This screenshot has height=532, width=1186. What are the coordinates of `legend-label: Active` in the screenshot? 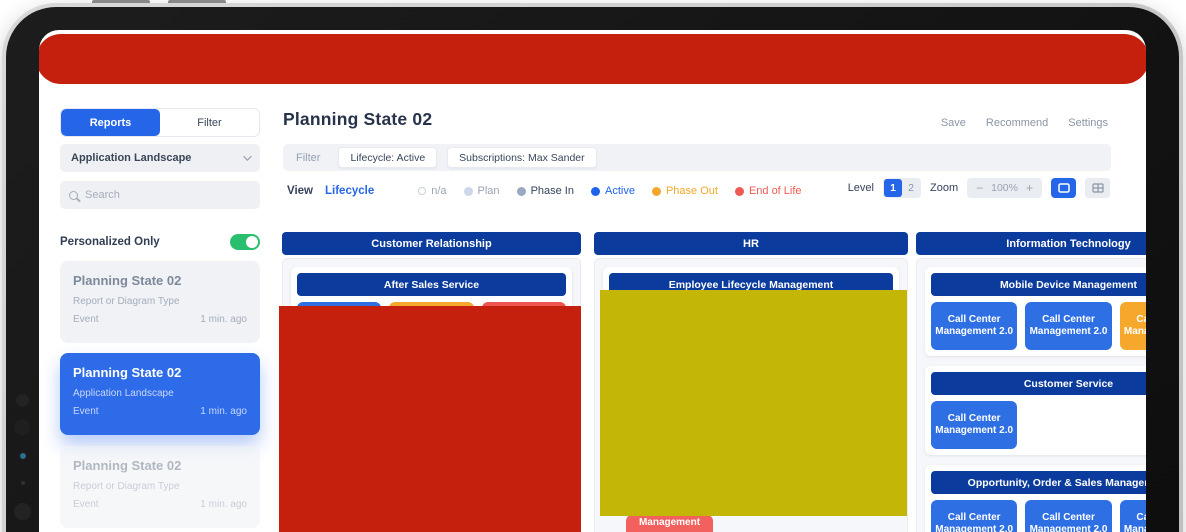 It's located at (619, 191).